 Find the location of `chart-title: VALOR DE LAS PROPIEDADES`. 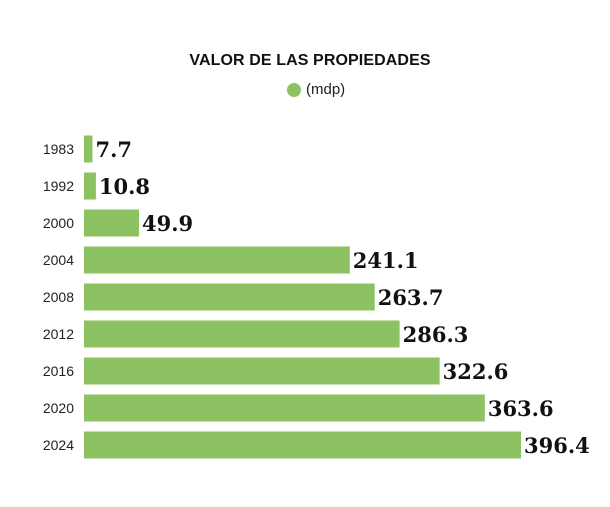

chart-title: VALOR DE LAS PROPIEDADES is located at coordinates (310, 60).